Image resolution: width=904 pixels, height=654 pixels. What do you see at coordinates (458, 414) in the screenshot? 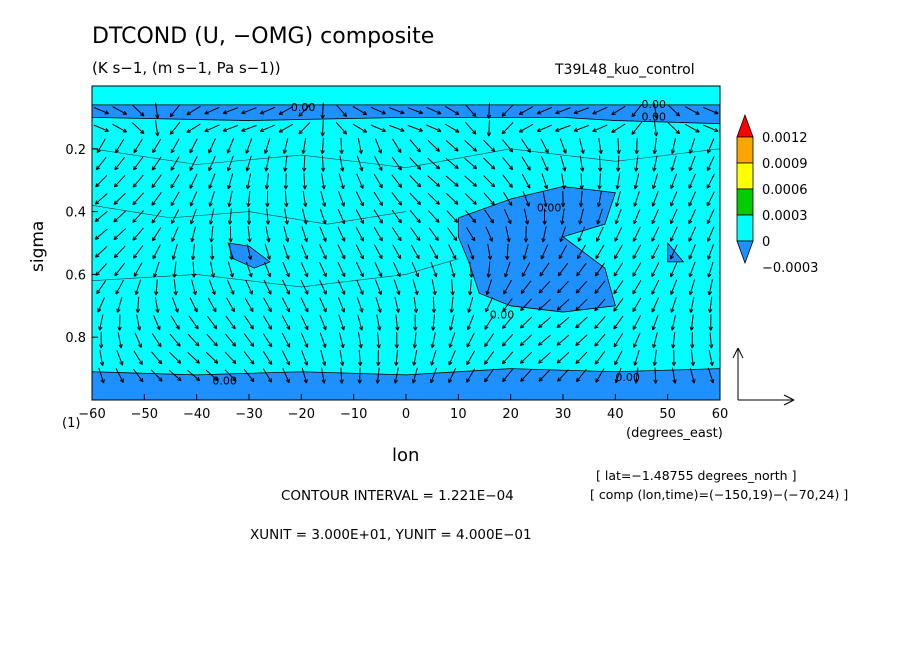
I see `x-tick-label: 10` at bounding box center [458, 414].